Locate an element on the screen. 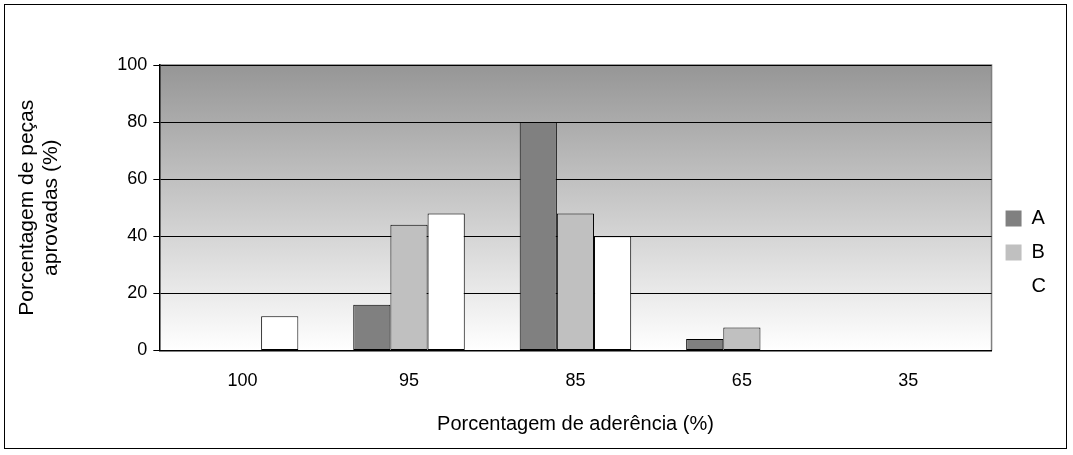 The width and height of the screenshot is (1073, 455). x-tick-label: 35 is located at coordinates (908, 380).